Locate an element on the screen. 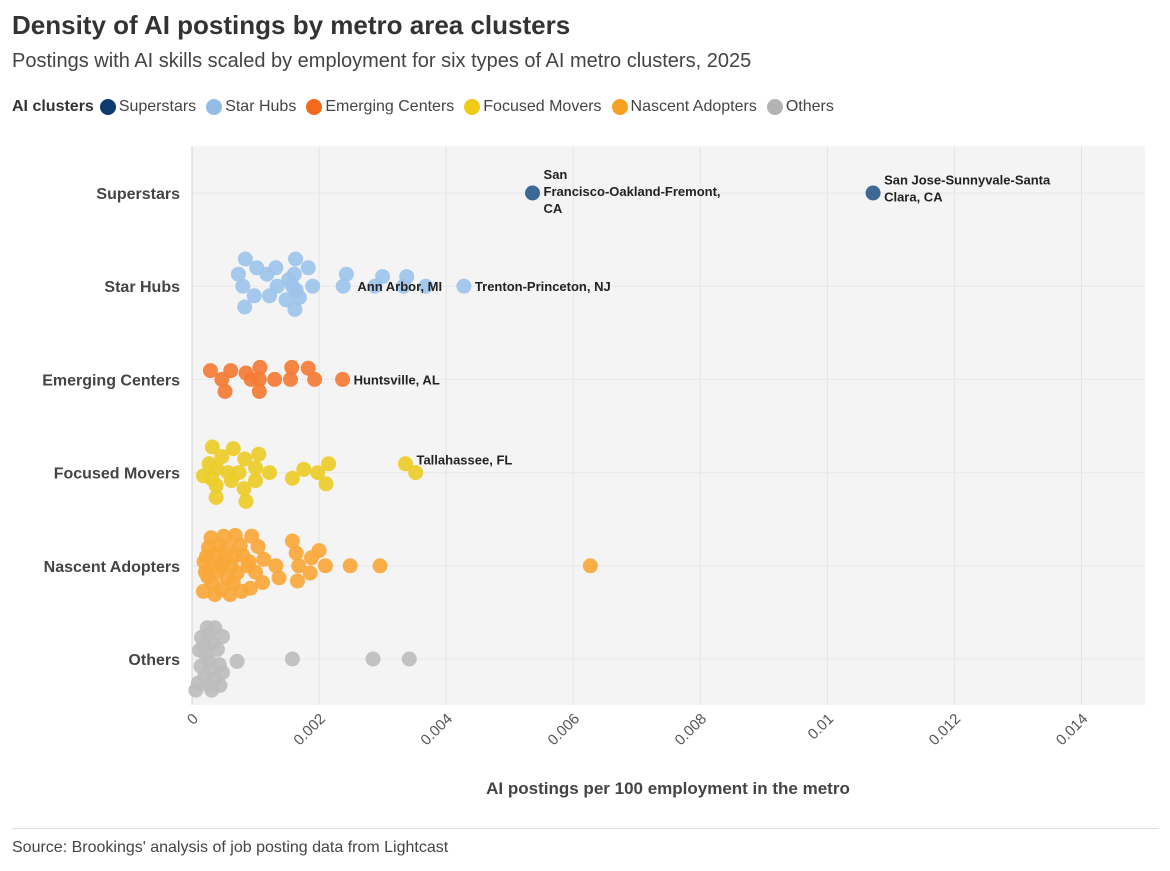 This screenshot has width=1170, height=871. annotation-label: Clara, CA is located at coordinates (913, 197).